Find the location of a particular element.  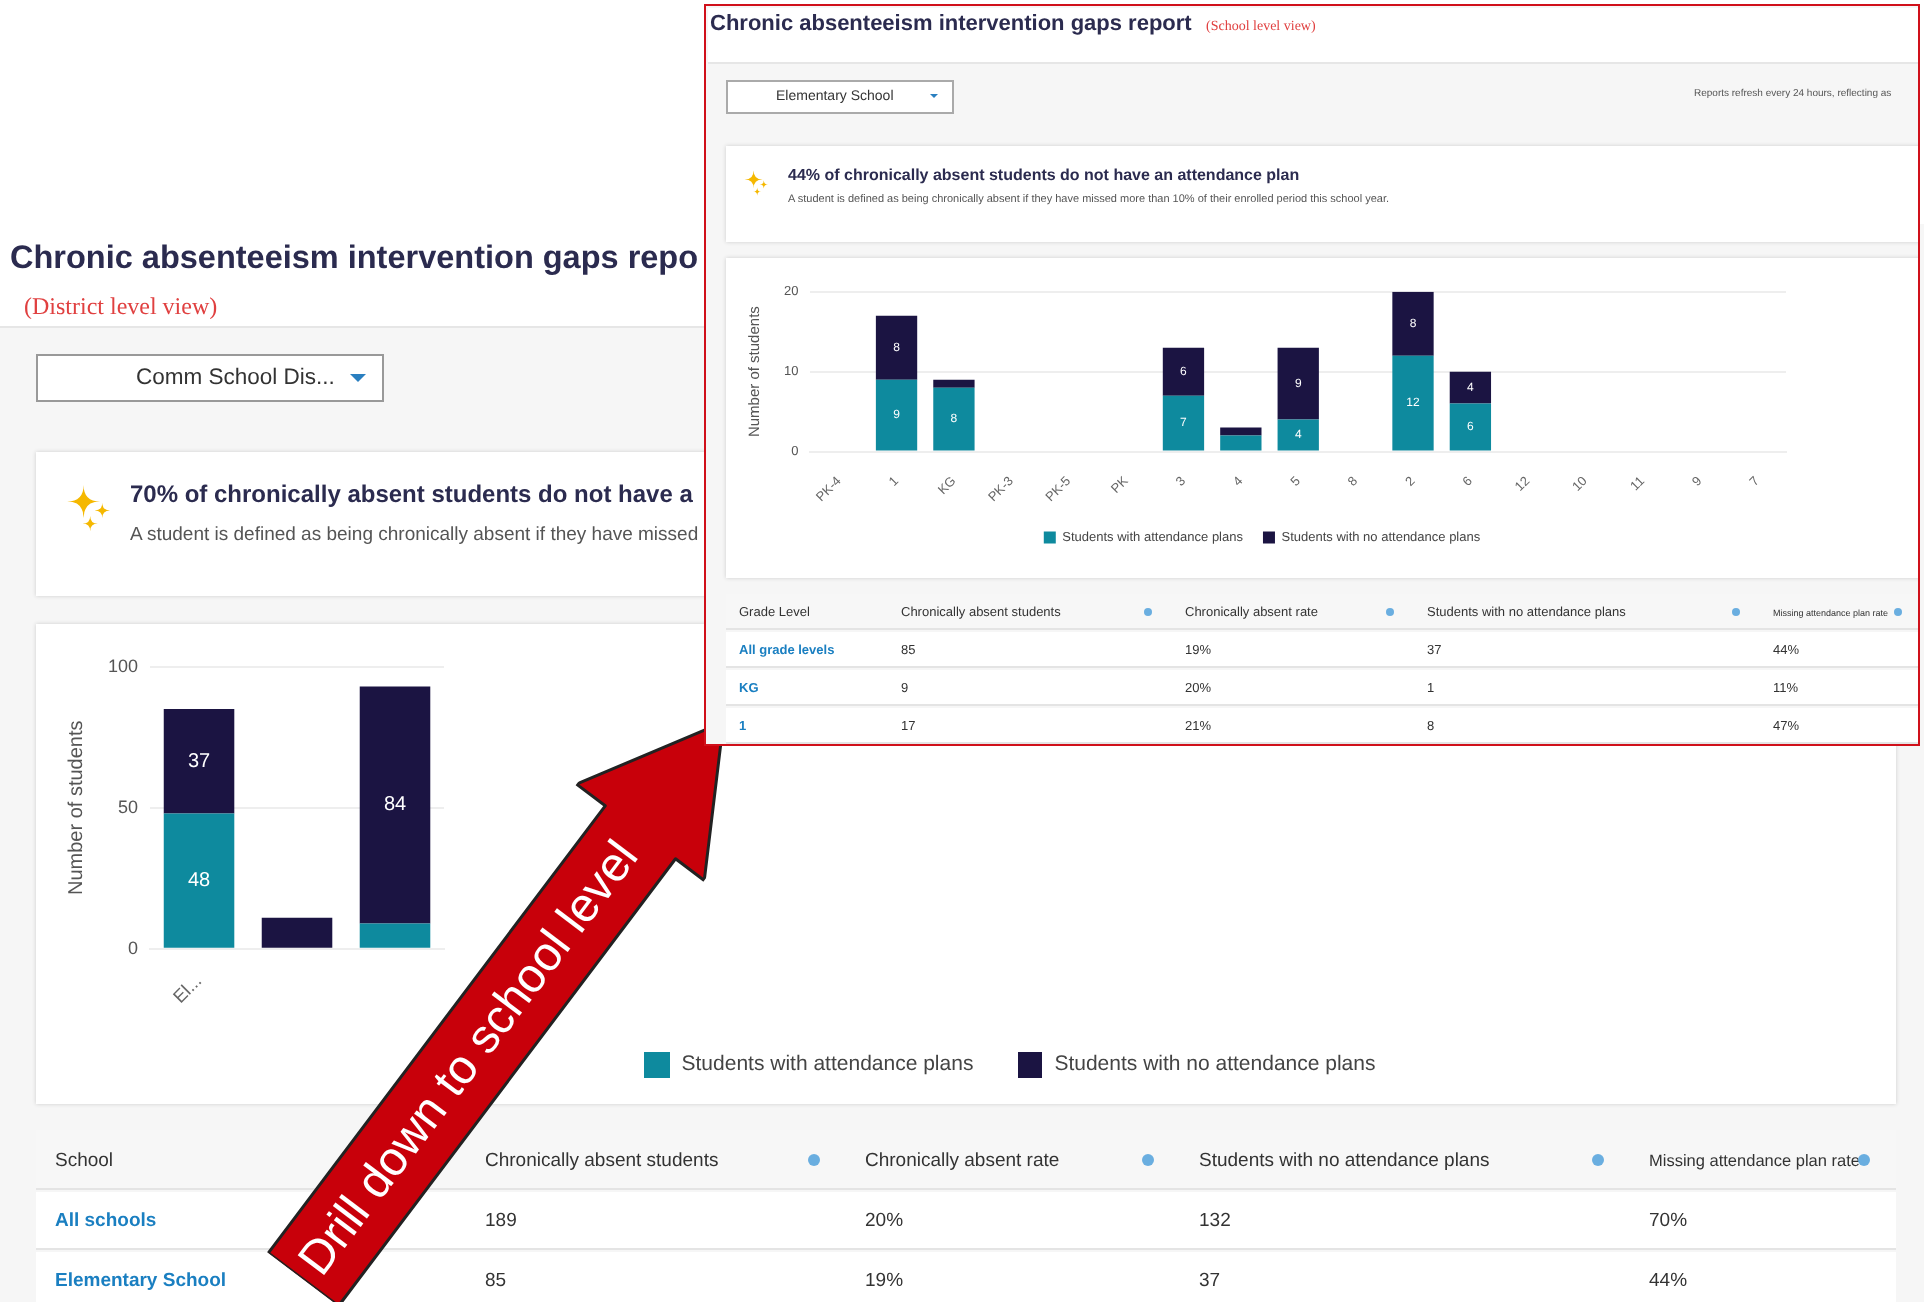

data-label: 37 is located at coordinates (199, 761).